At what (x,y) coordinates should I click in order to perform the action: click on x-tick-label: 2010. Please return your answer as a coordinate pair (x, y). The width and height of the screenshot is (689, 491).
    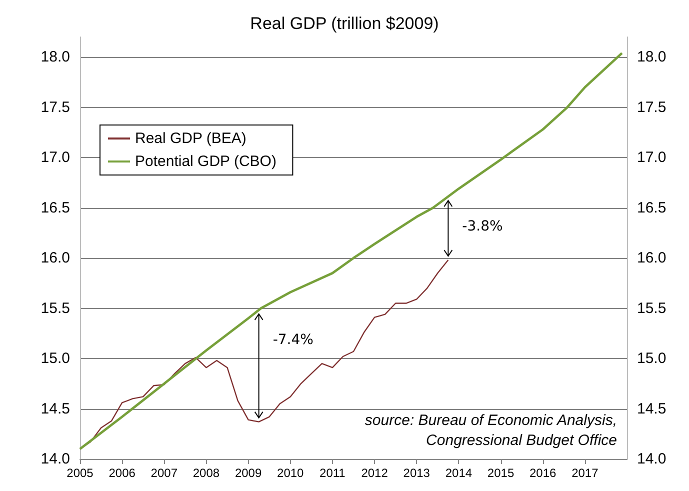
    Looking at the image, I should click on (290, 473).